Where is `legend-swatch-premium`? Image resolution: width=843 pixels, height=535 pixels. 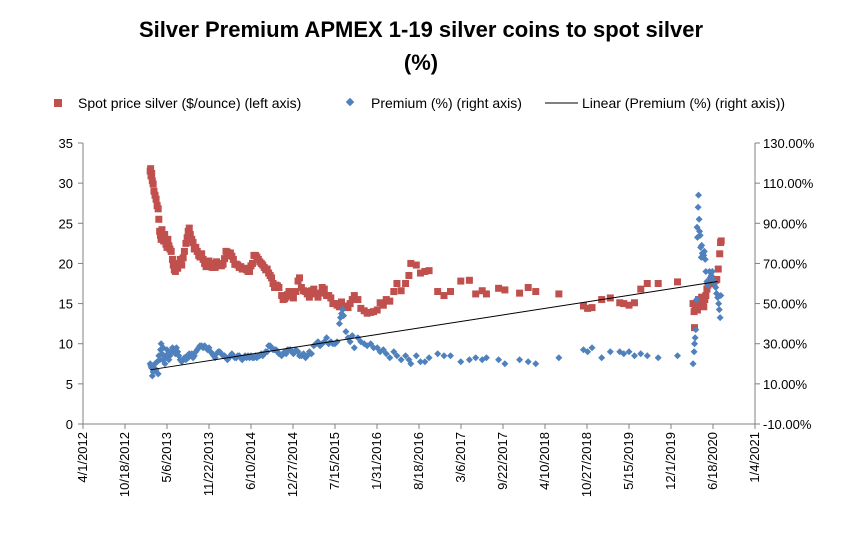 legend-swatch-premium is located at coordinates (350, 102).